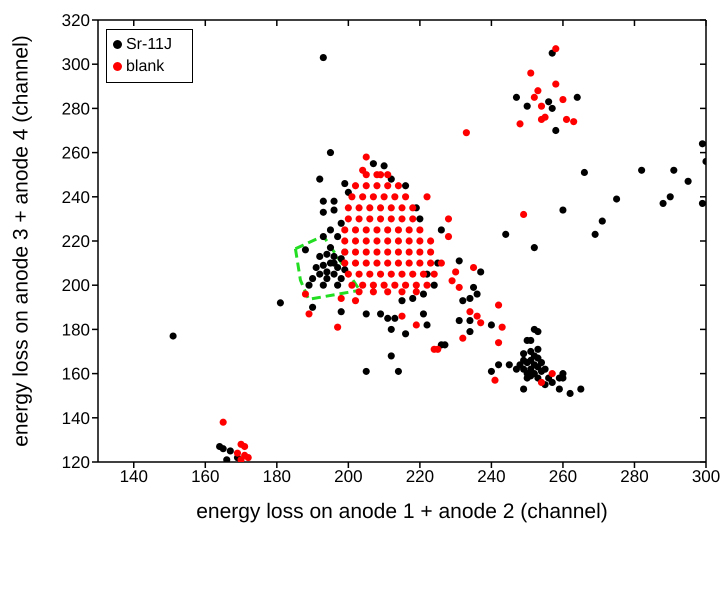  Describe the element at coordinates (402, 511) in the screenshot. I see `x-axis-title: energy loss on anode 1 + anode 2 (channel)` at that location.